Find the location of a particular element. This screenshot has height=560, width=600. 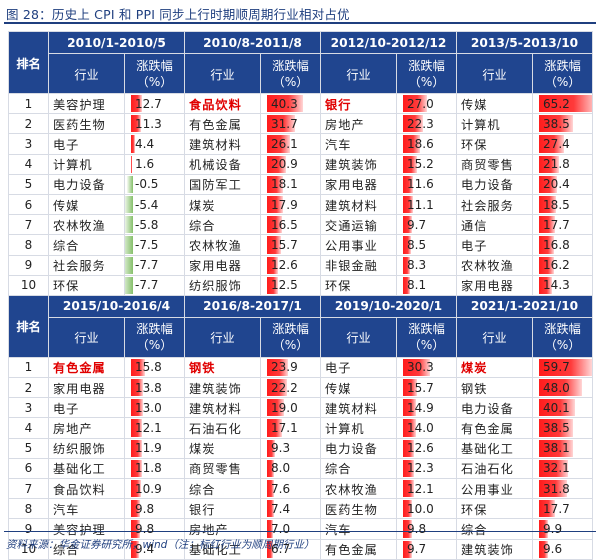

change-cell: 15.8 is located at coordinates (154, 367).